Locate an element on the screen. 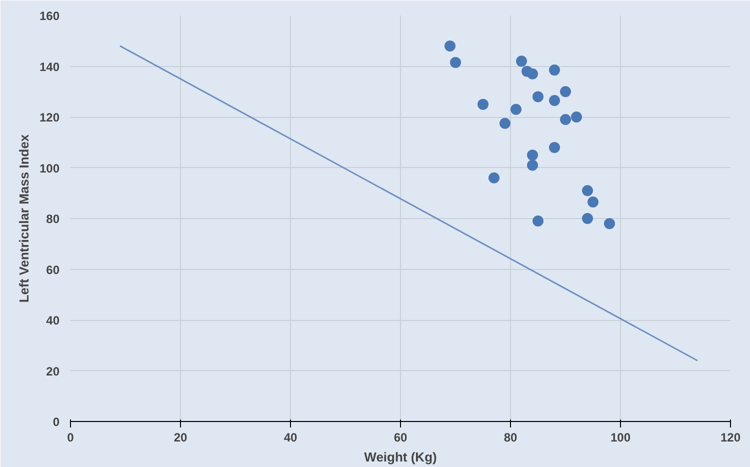 Image resolution: width=750 pixels, height=467 pixels. y-tick-label: 0 is located at coordinates (56, 422).